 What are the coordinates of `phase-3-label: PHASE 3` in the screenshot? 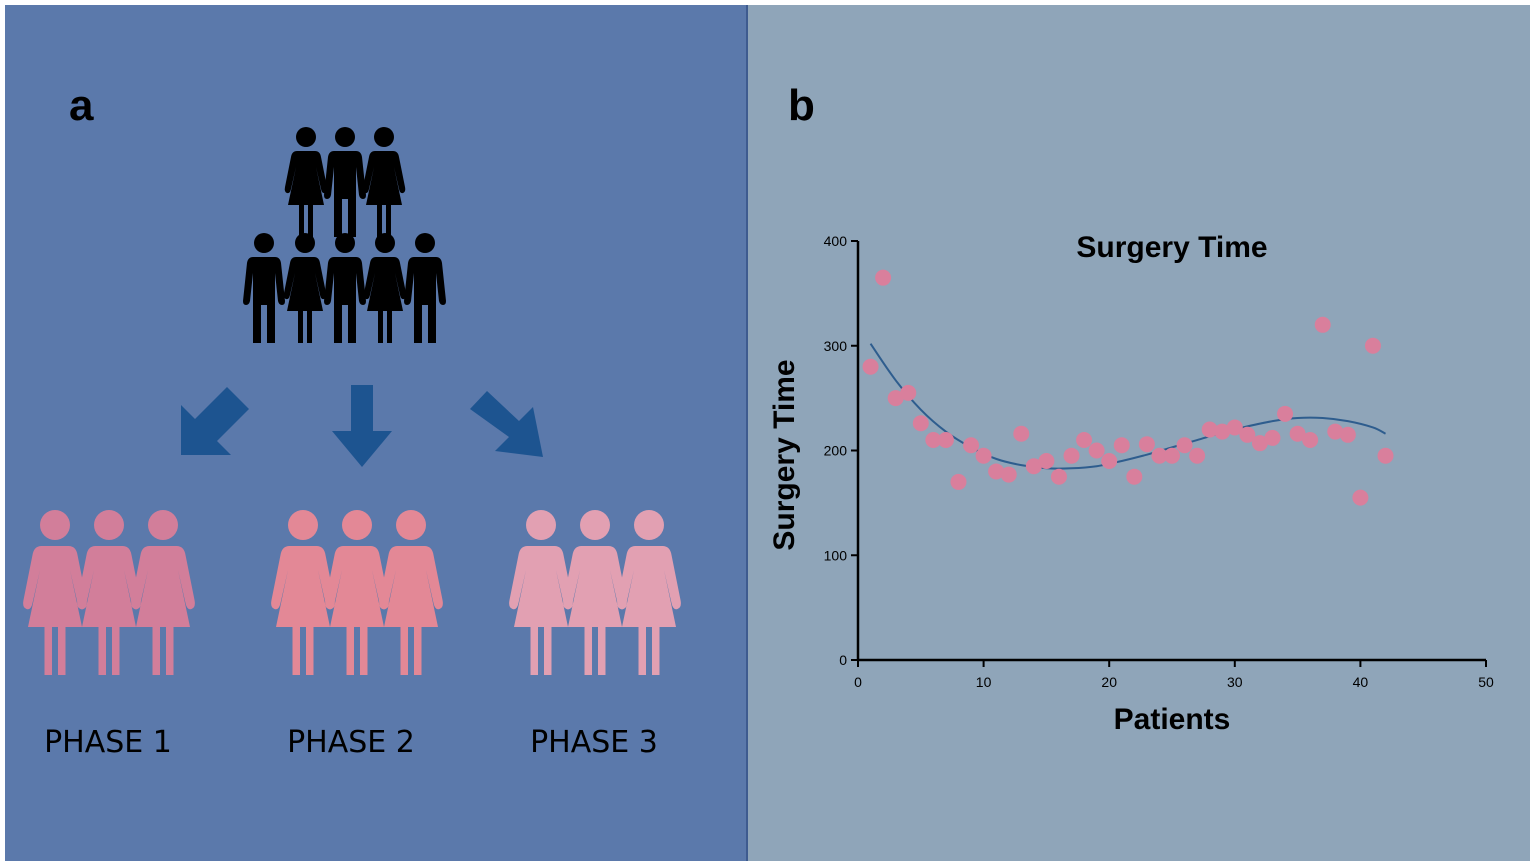 It's located at (594, 742).